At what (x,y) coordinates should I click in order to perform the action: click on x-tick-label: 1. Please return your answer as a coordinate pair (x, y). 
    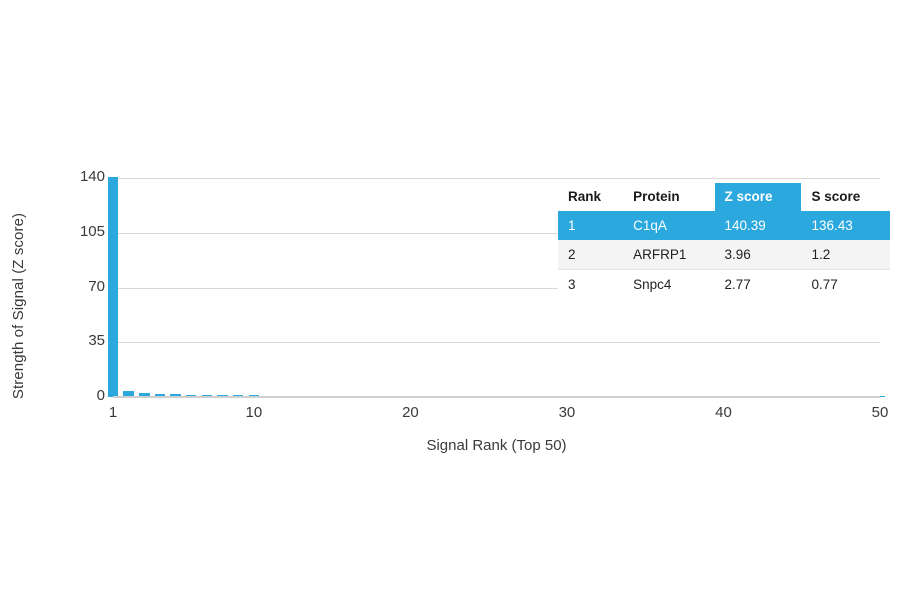
    Looking at the image, I should click on (113, 412).